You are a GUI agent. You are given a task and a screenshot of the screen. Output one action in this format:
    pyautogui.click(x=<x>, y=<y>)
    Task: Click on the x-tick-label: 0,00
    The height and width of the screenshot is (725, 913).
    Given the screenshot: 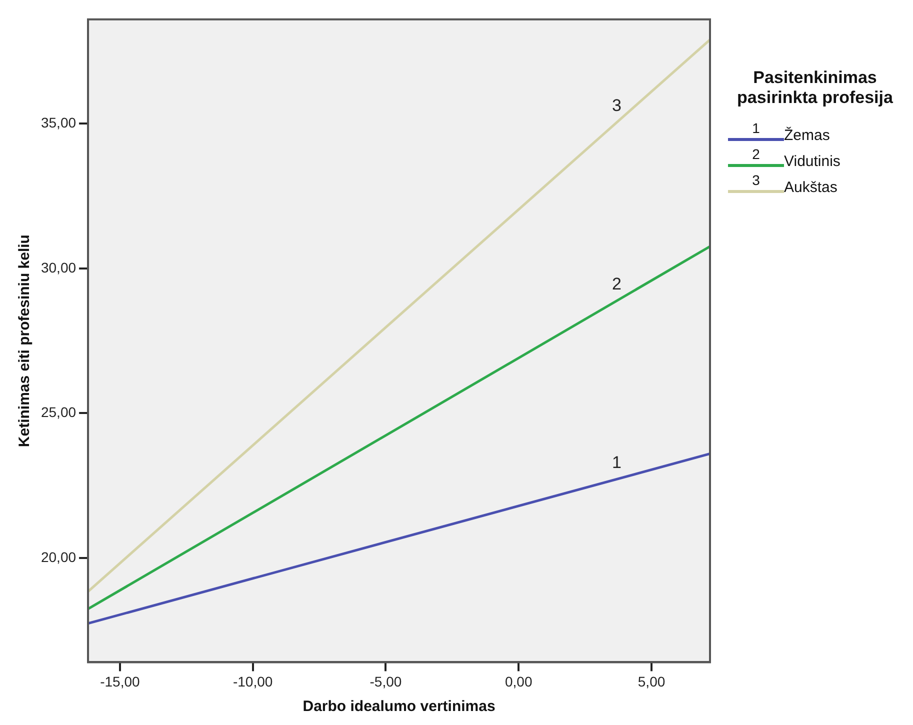 What is the action you would take?
    pyautogui.click(x=518, y=681)
    